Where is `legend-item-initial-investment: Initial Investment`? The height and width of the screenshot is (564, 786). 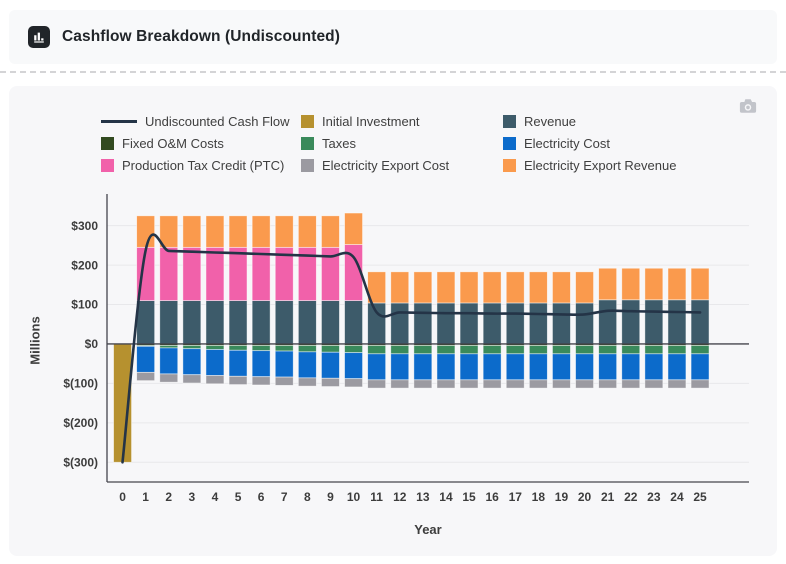 legend-item-initial-investment: Initial Investment is located at coordinates (402, 121).